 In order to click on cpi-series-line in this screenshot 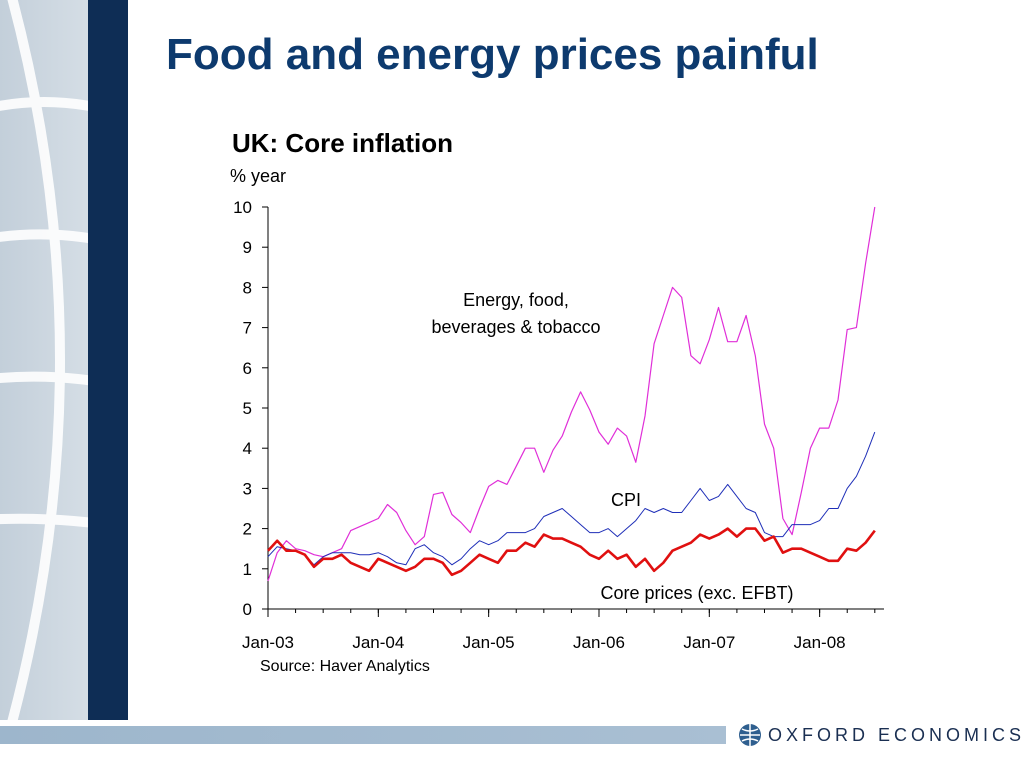, I will do `click(571, 498)`.